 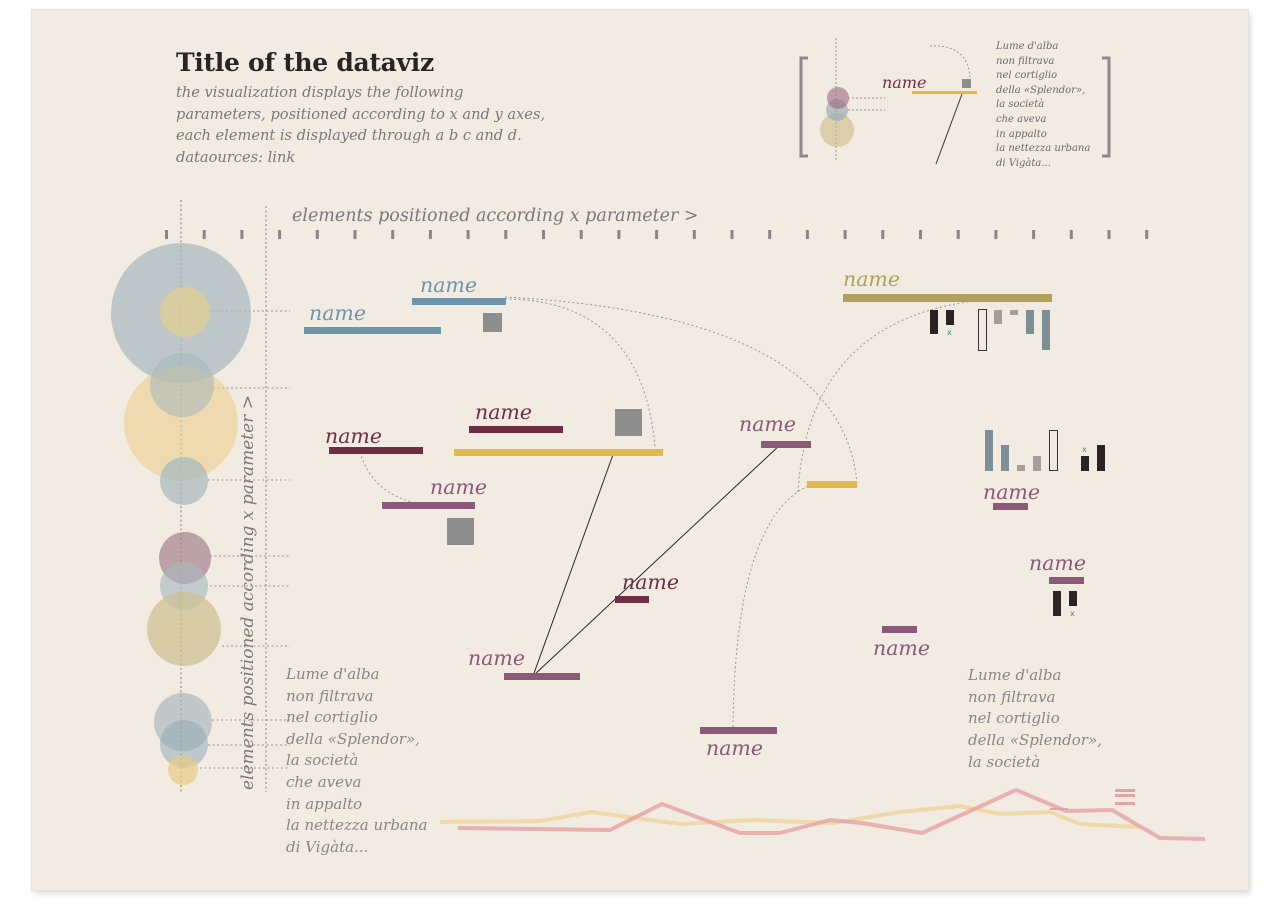 I want to click on circle-yellow-small, so click(x=185, y=312).